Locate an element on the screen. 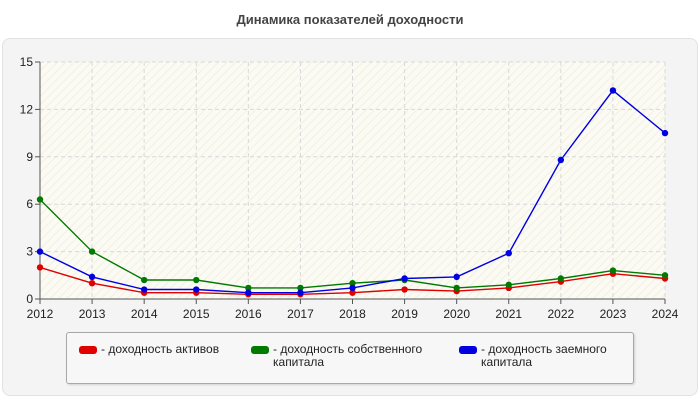 Image resolution: width=700 pixels, height=400 pixels. y-tick-label: 3 is located at coordinates (29, 252).